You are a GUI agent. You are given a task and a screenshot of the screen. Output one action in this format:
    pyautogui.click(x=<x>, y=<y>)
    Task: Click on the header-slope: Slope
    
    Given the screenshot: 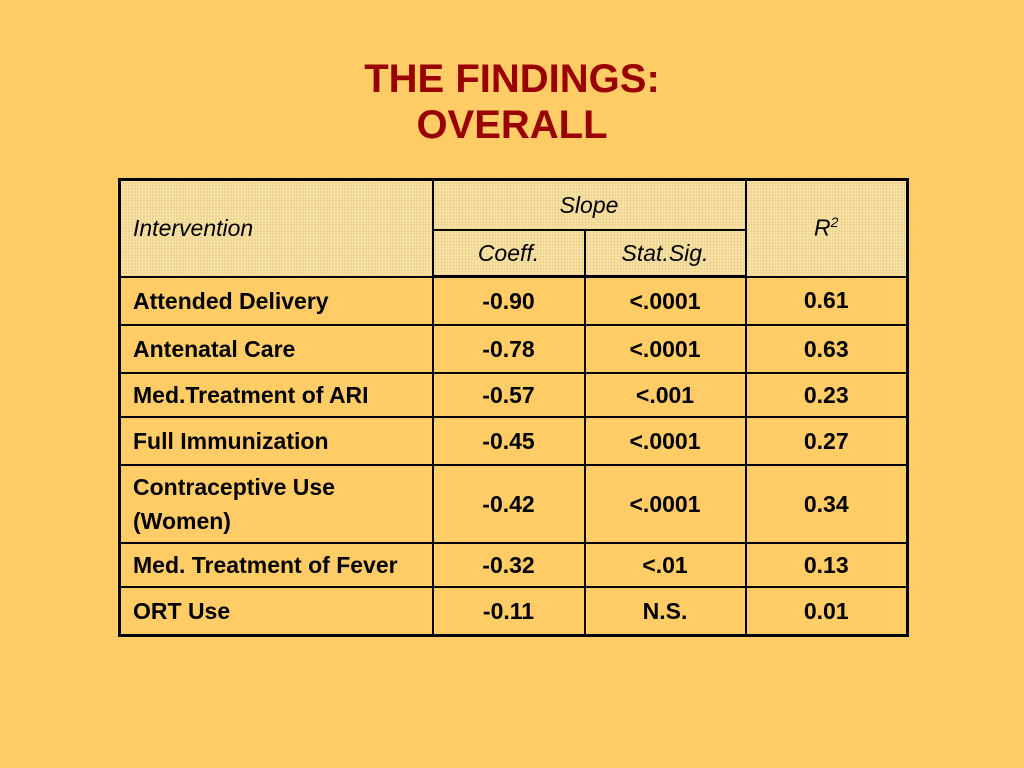 What is the action you would take?
    pyautogui.click(x=589, y=204)
    